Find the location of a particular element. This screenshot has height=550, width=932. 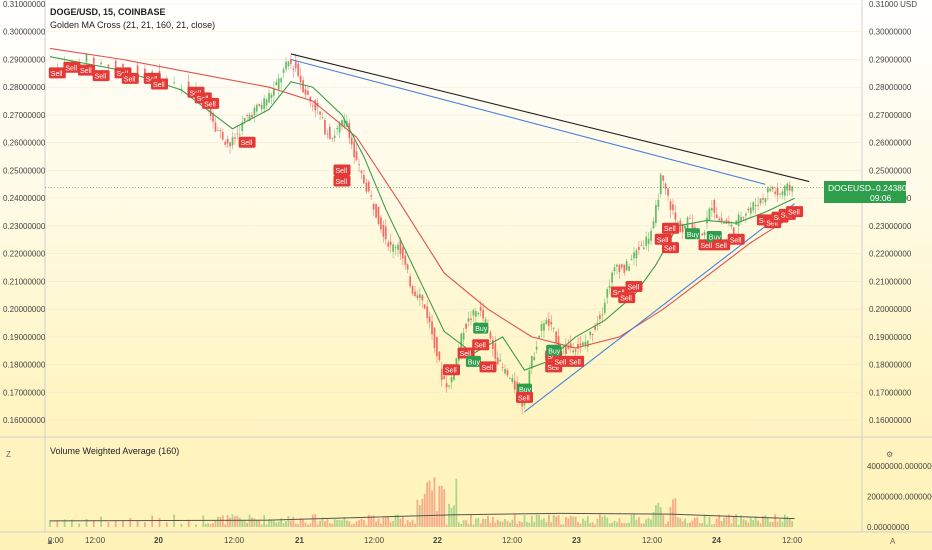

left-price-tick-label: 0.19000000 is located at coordinates (24, 337).